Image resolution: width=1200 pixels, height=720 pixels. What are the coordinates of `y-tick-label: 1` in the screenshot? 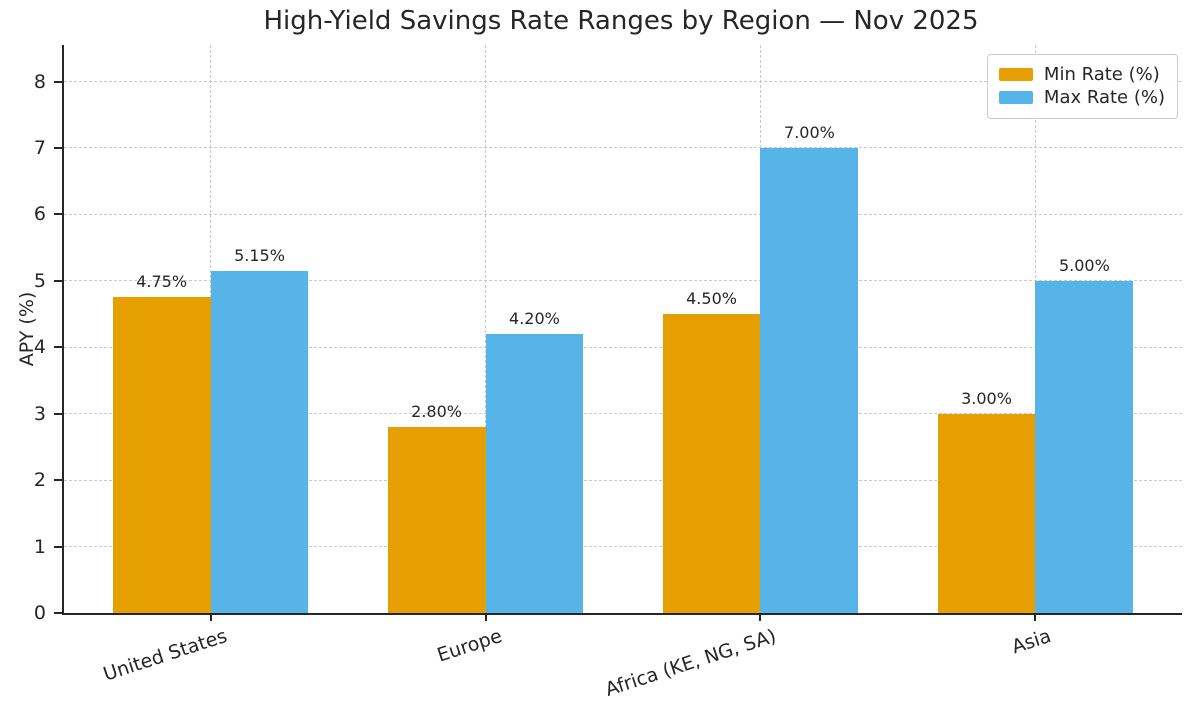 It's located at (39, 546).